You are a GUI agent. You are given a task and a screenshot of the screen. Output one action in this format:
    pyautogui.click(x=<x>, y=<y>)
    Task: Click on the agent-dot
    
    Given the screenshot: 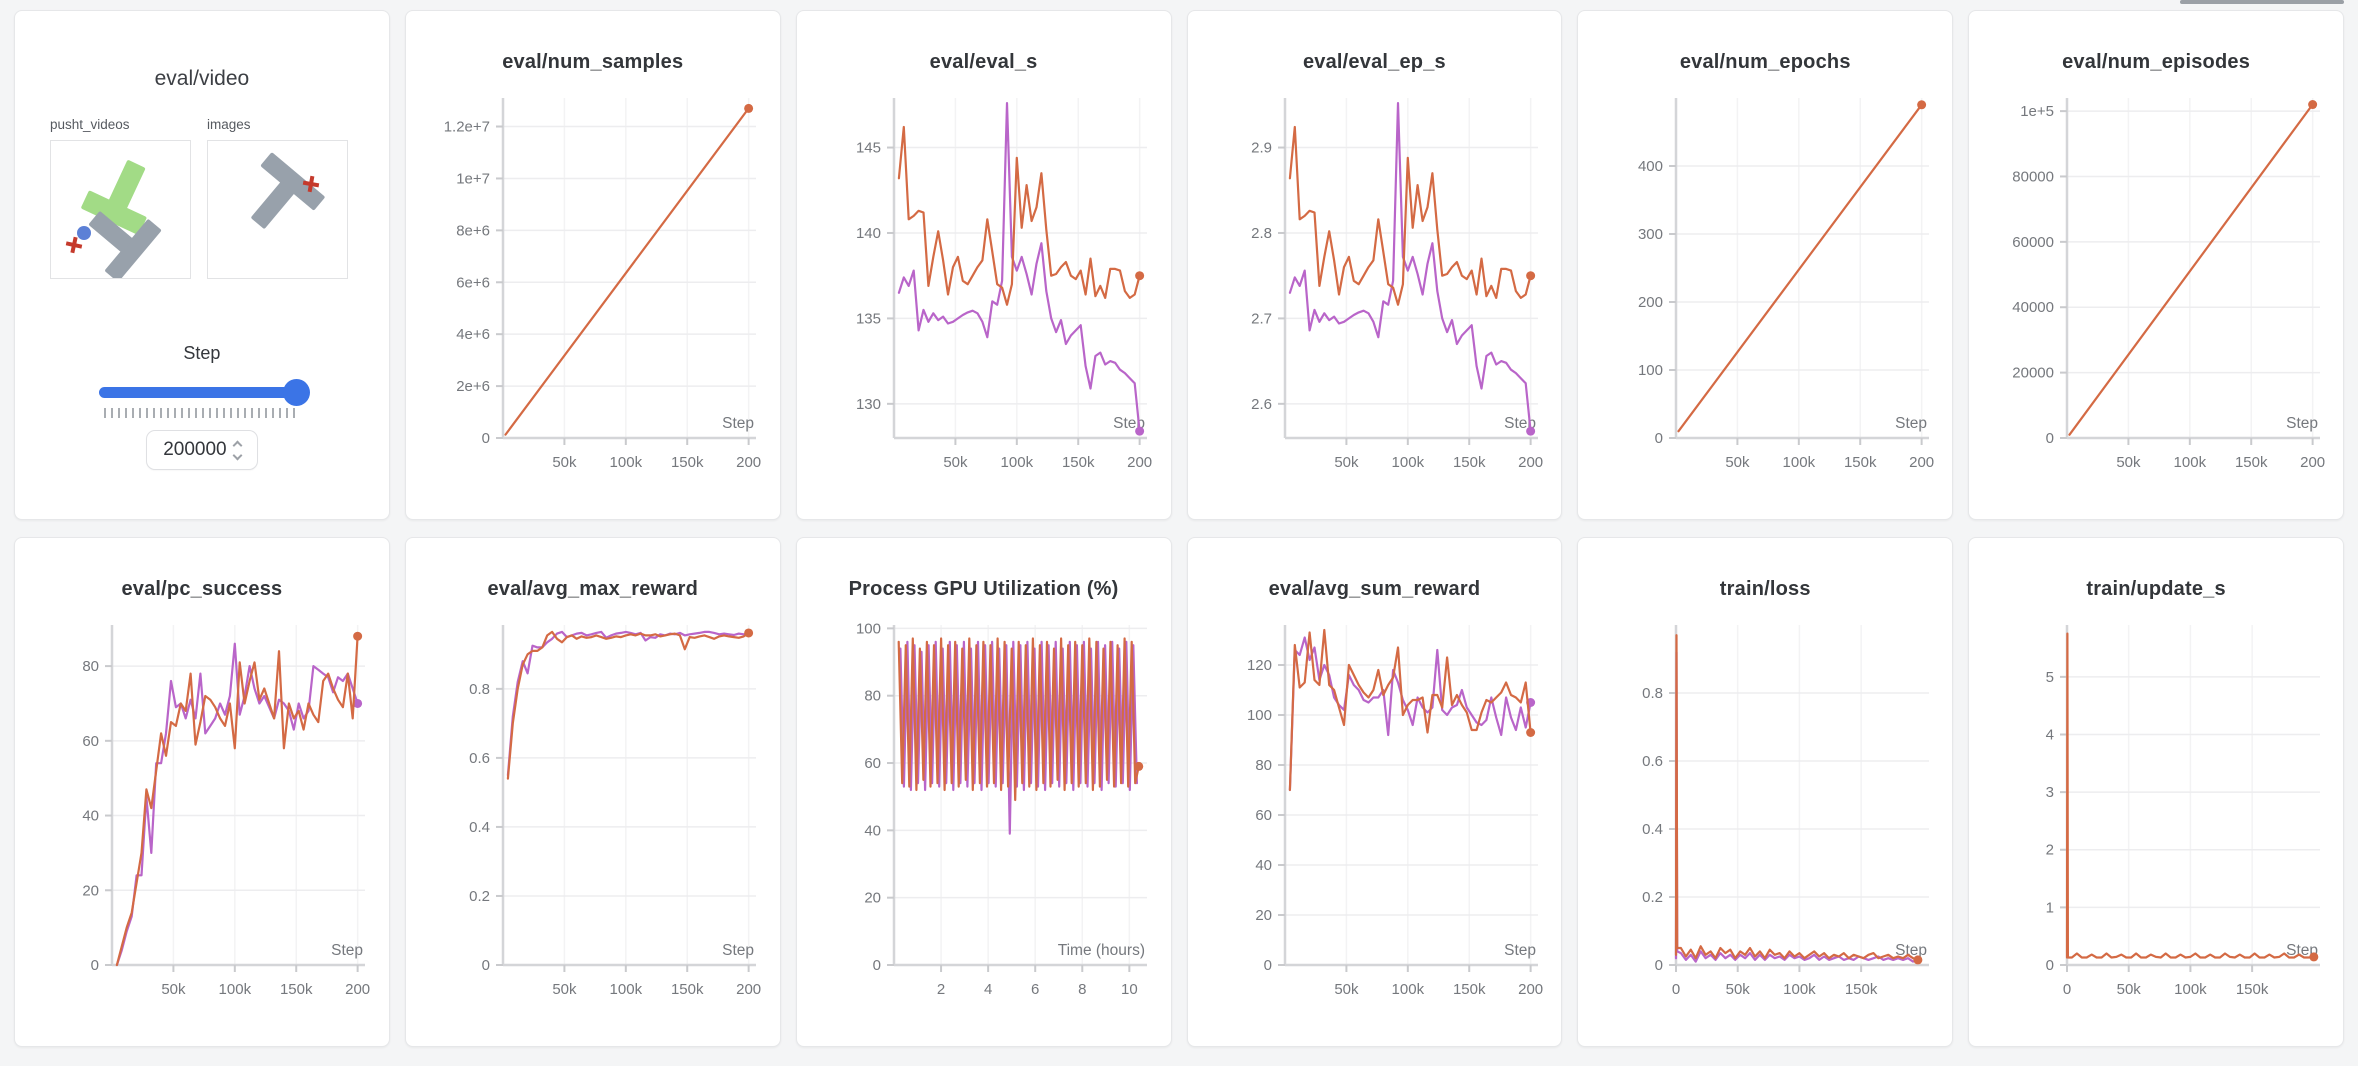 What is the action you would take?
    pyautogui.click(x=84, y=233)
    